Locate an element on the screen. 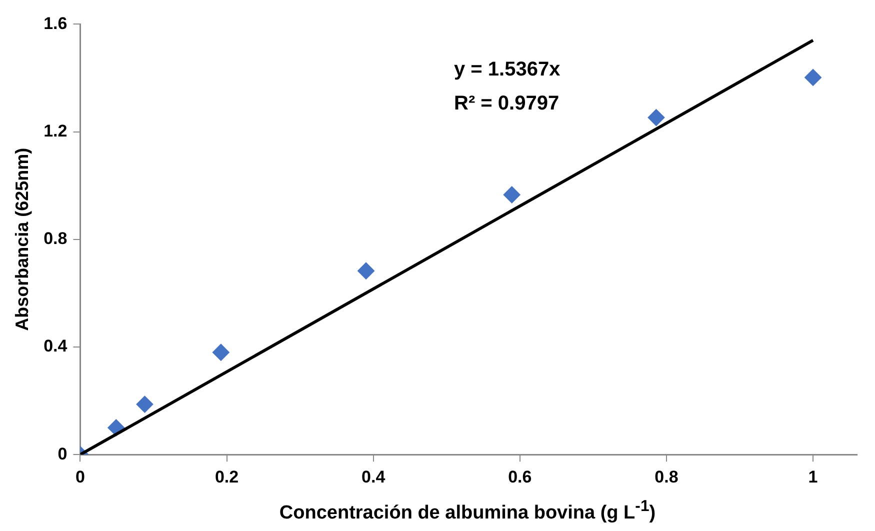  annotation: y = 1.5367x is located at coordinates (507, 69).